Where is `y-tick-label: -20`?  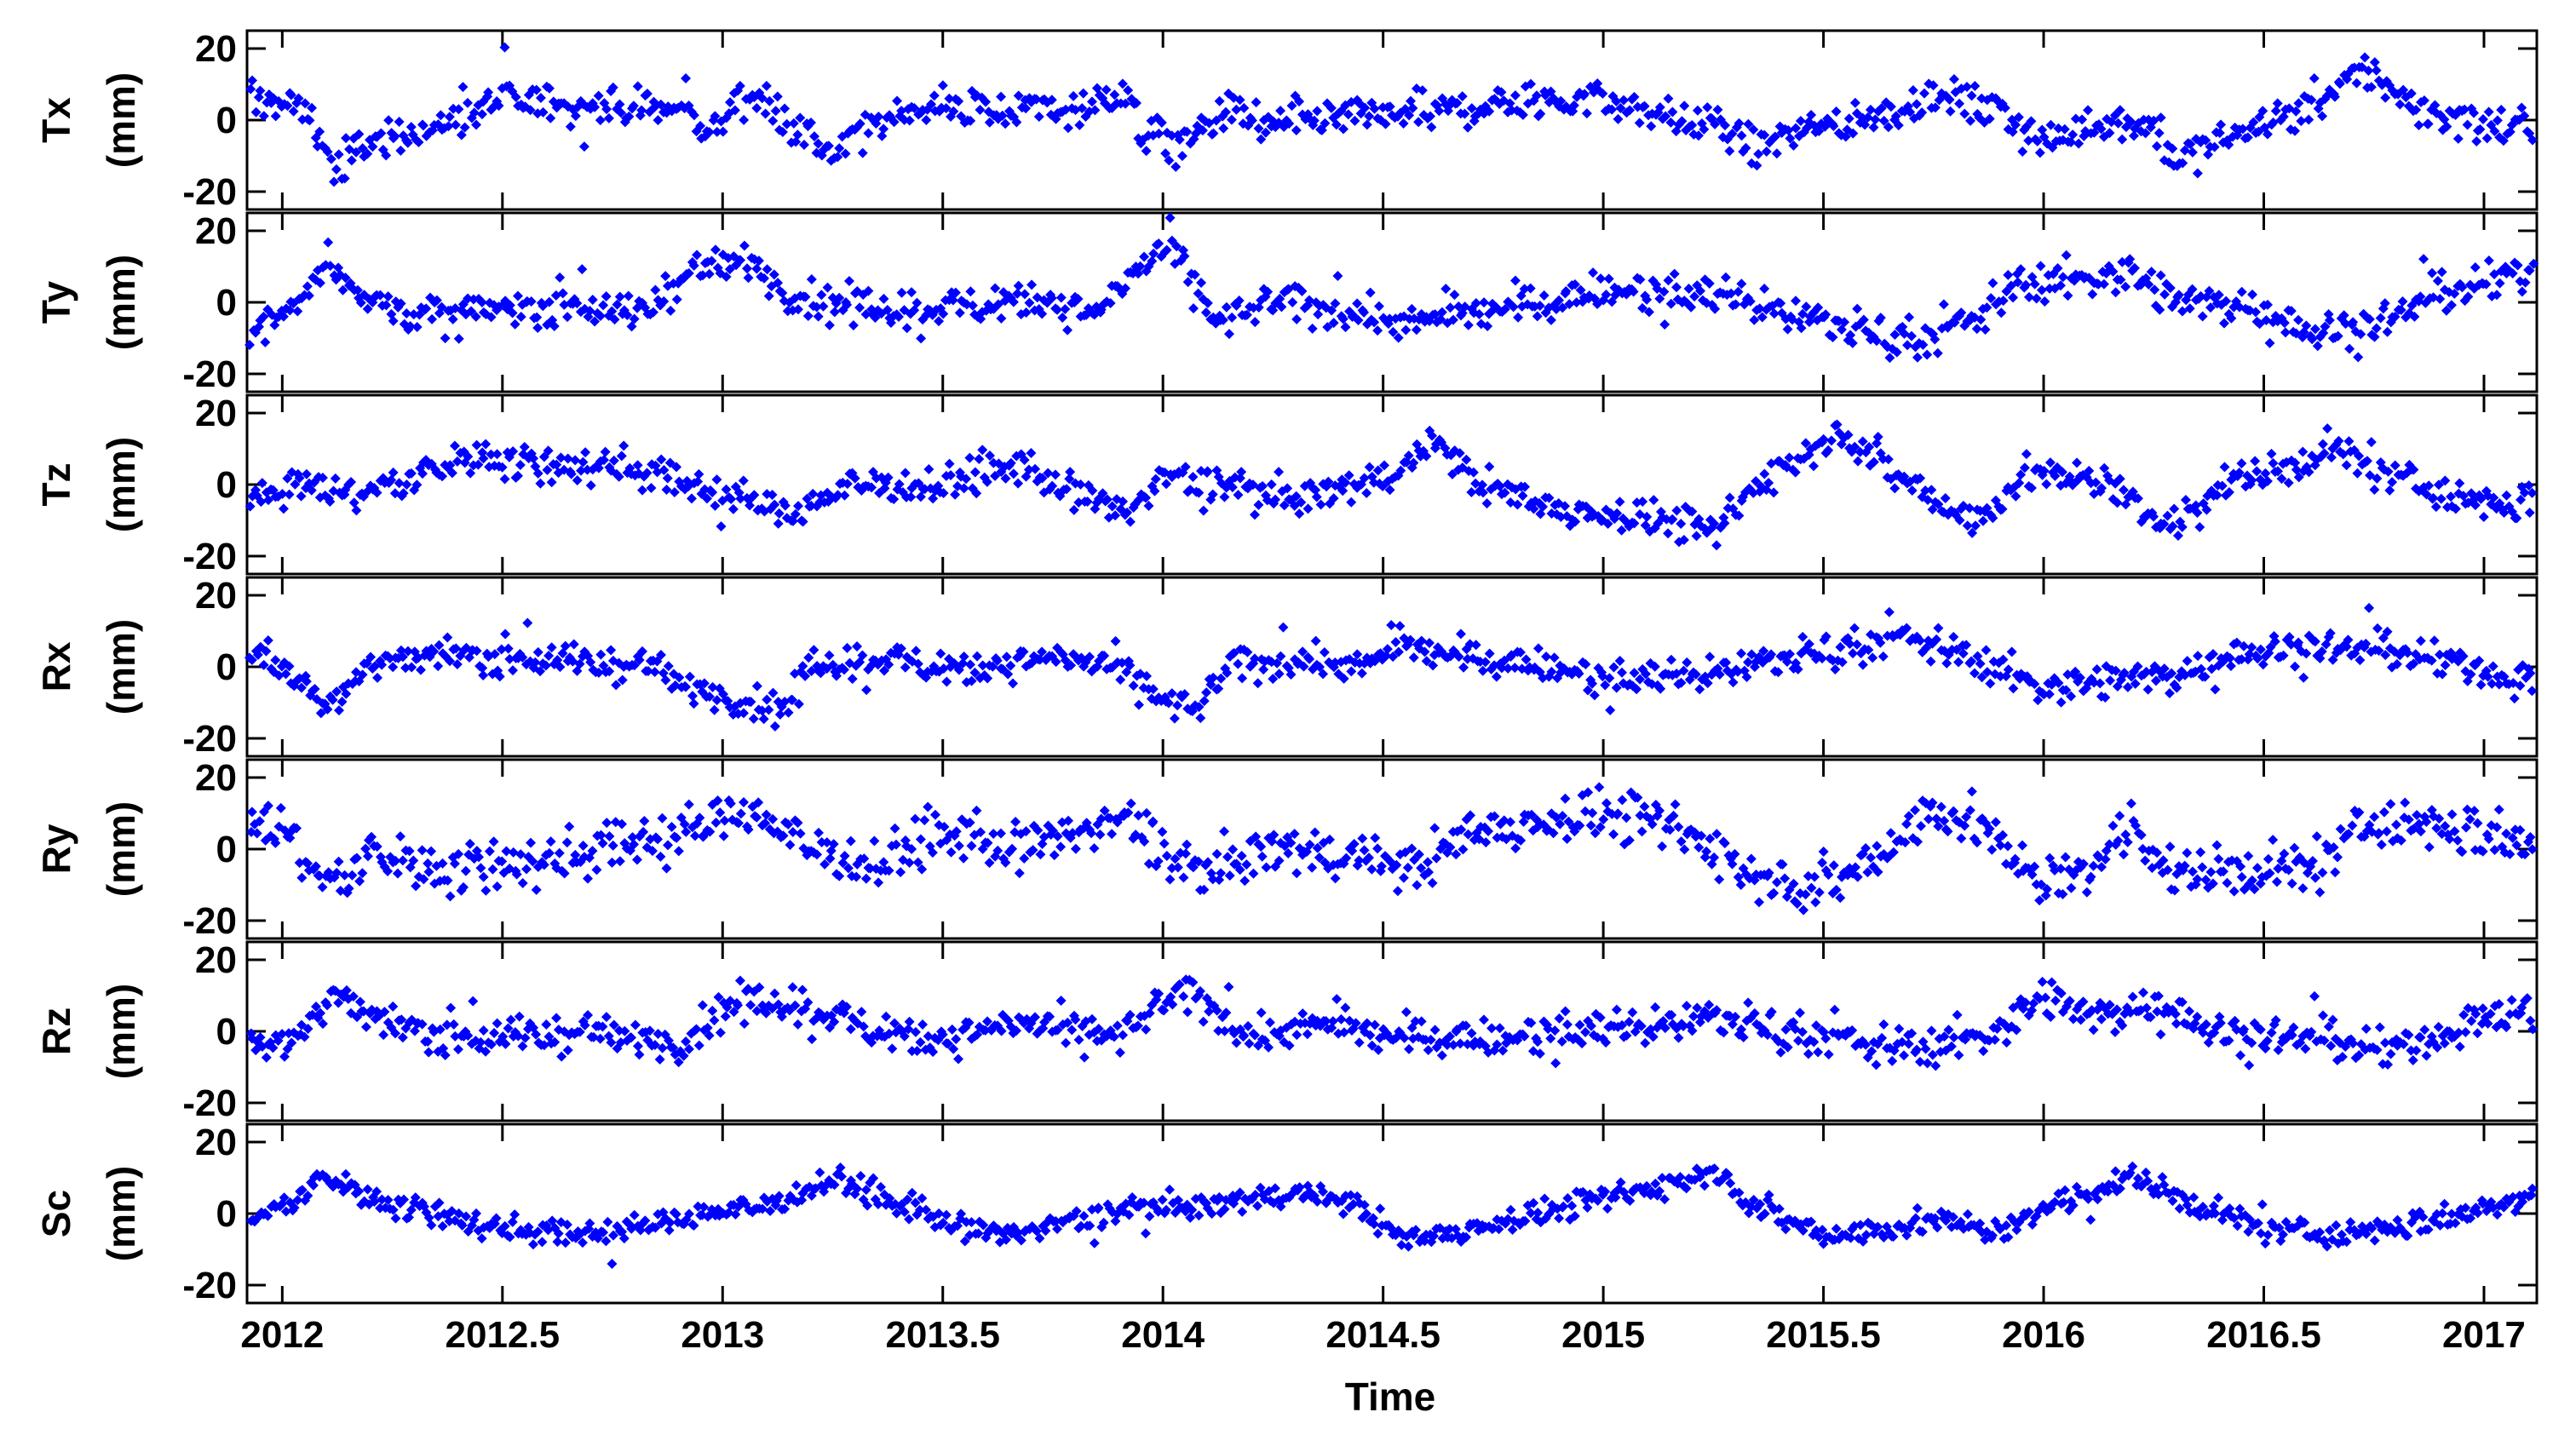 y-tick-label: -20 is located at coordinates (210, 556).